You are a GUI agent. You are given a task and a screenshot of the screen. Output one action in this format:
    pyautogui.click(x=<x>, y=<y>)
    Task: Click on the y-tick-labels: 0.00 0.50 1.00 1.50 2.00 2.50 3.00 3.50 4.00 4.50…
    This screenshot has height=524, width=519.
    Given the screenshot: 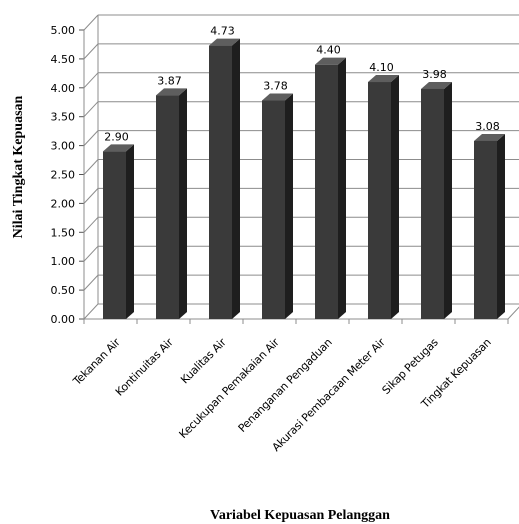 What is the action you would take?
    pyautogui.click(x=63, y=175)
    